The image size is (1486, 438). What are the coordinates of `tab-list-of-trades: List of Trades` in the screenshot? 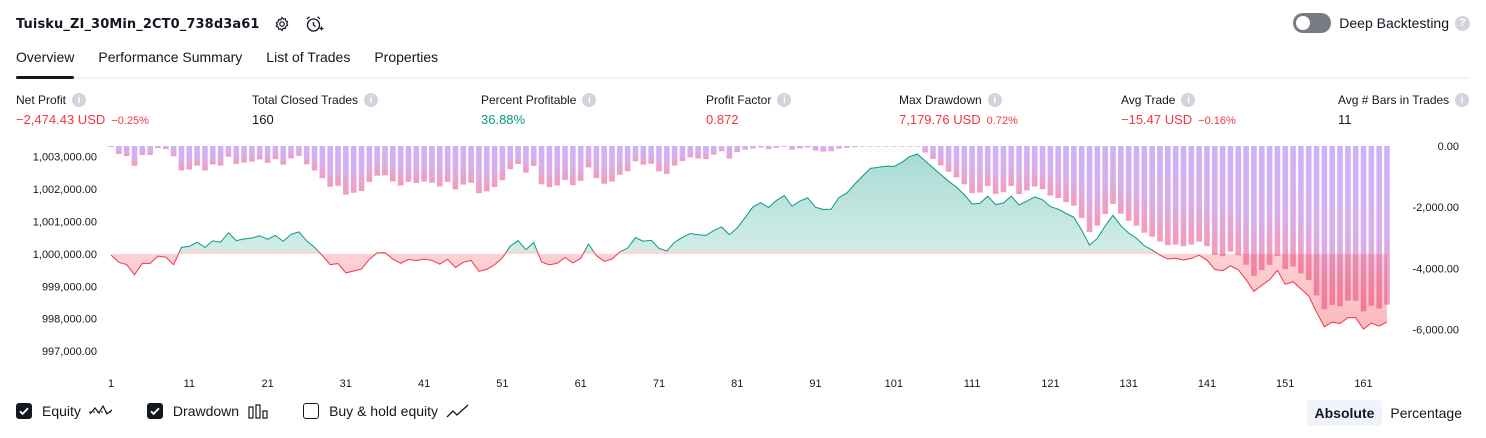 It's located at (308, 57).